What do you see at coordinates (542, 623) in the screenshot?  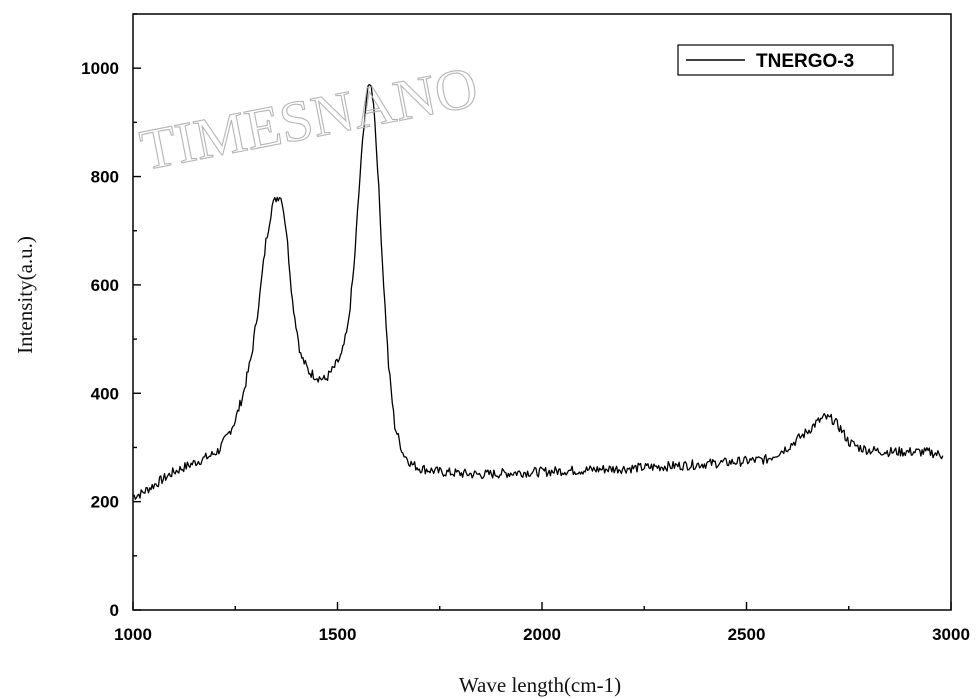 I see `x-axis-ticks: 1000 1500 2000 2500 3000` at bounding box center [542, 623].